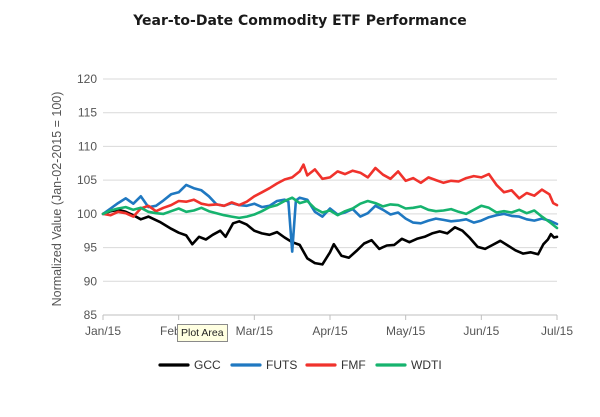  I want to click on legend-label-wdti: WDTI, so click(426, 365).